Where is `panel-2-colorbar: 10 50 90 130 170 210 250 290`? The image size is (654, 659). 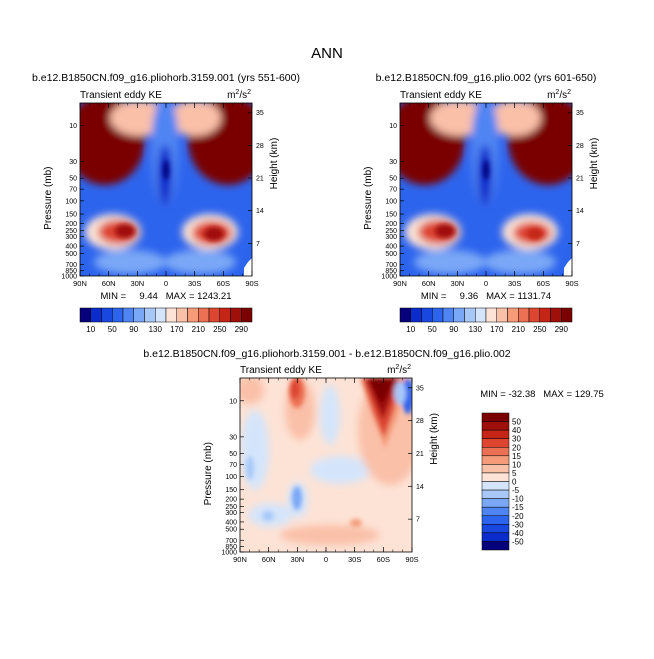
panel-2-colorbar: 10 50 90 130 170 210 250 290 is located at coordinates (486, 320).